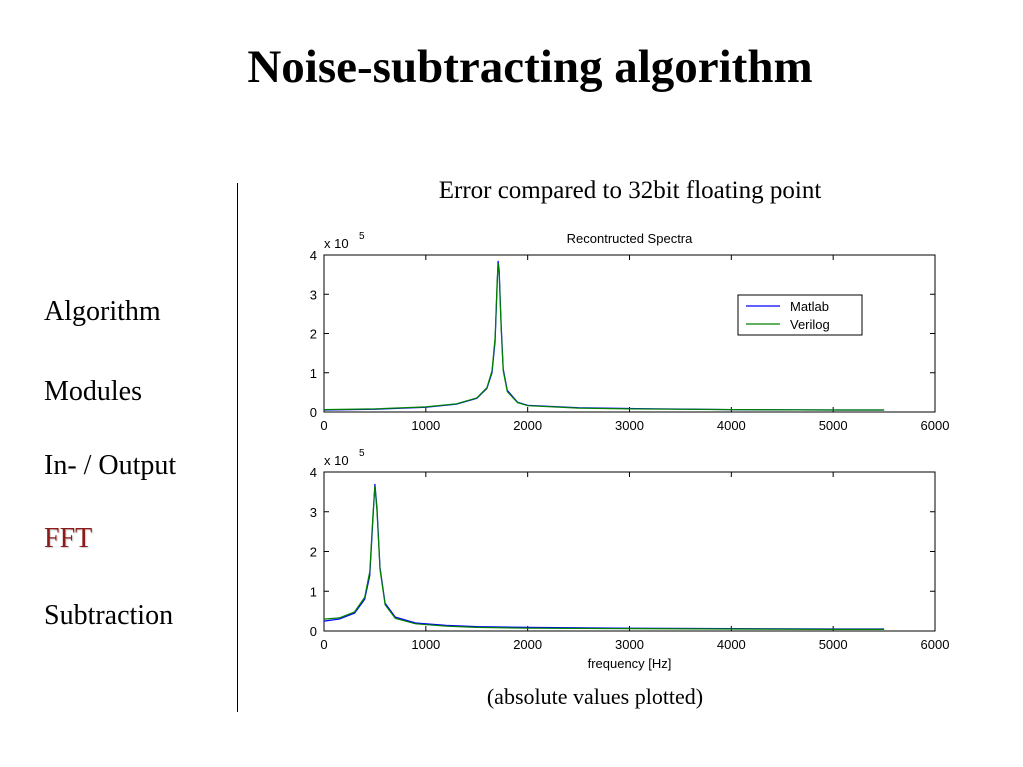 Image resolution: width=1023 pixels, height=767 pixels. I want to click on plot1-y-tick-label: 2, so click(313, 334).